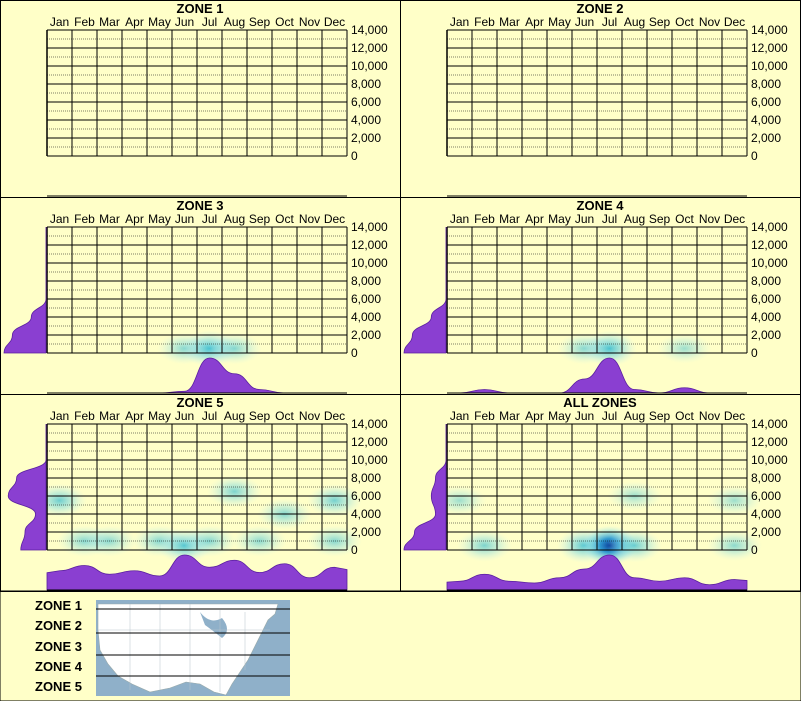 The height and width of the screenshot is (701, 801). What do you see at coordinates (193, 648) in the screenshot?
I see `zone-map` at bounding box center [193, 648].